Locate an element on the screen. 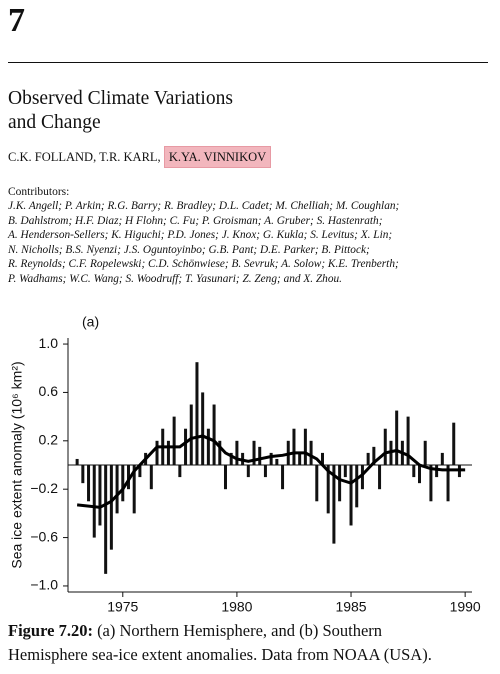 This screenshot has width=500, height=674. x-tick-label: 1980 is located at coordinates (236, 607).